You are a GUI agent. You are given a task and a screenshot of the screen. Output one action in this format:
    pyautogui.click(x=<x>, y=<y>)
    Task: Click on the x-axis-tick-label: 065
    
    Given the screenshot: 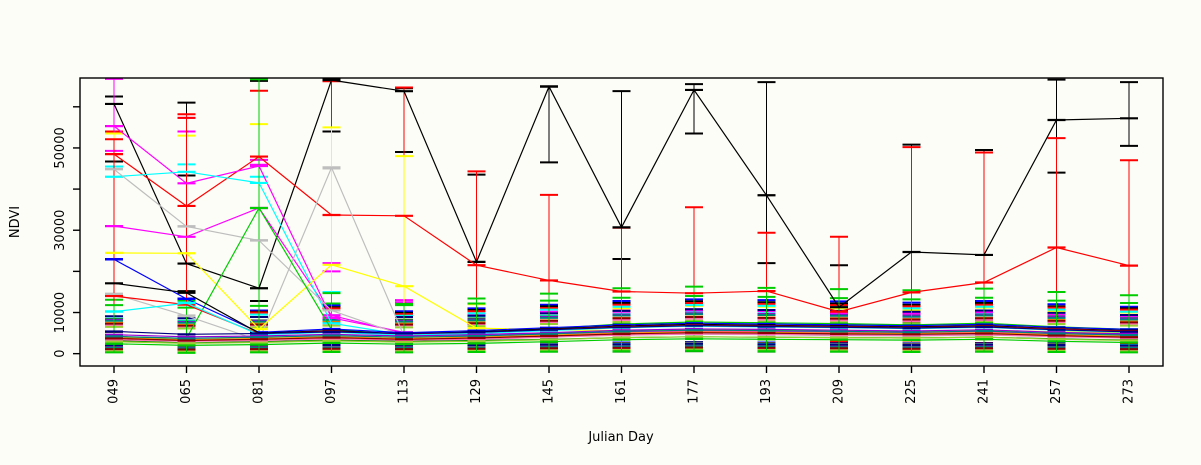 What is the action you would take?
    pyautogui.click(x=186, y=391)
    